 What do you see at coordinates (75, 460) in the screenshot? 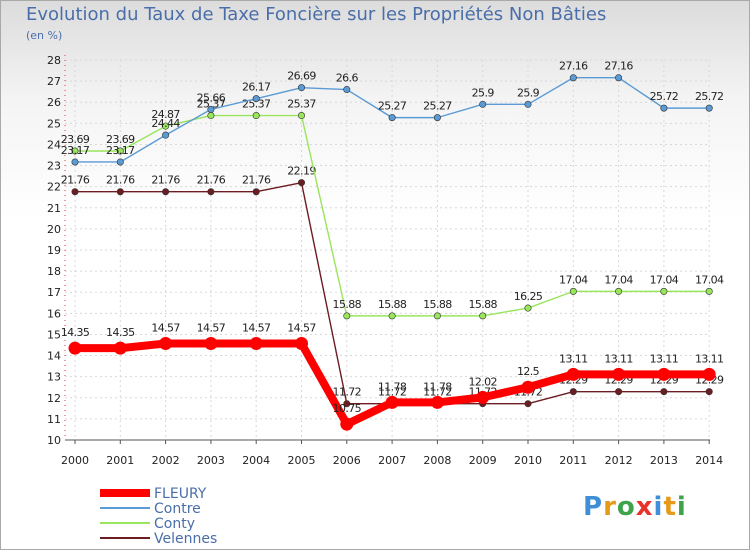
I see `x-tick-label: 2000` at bounding box center [75, 460].